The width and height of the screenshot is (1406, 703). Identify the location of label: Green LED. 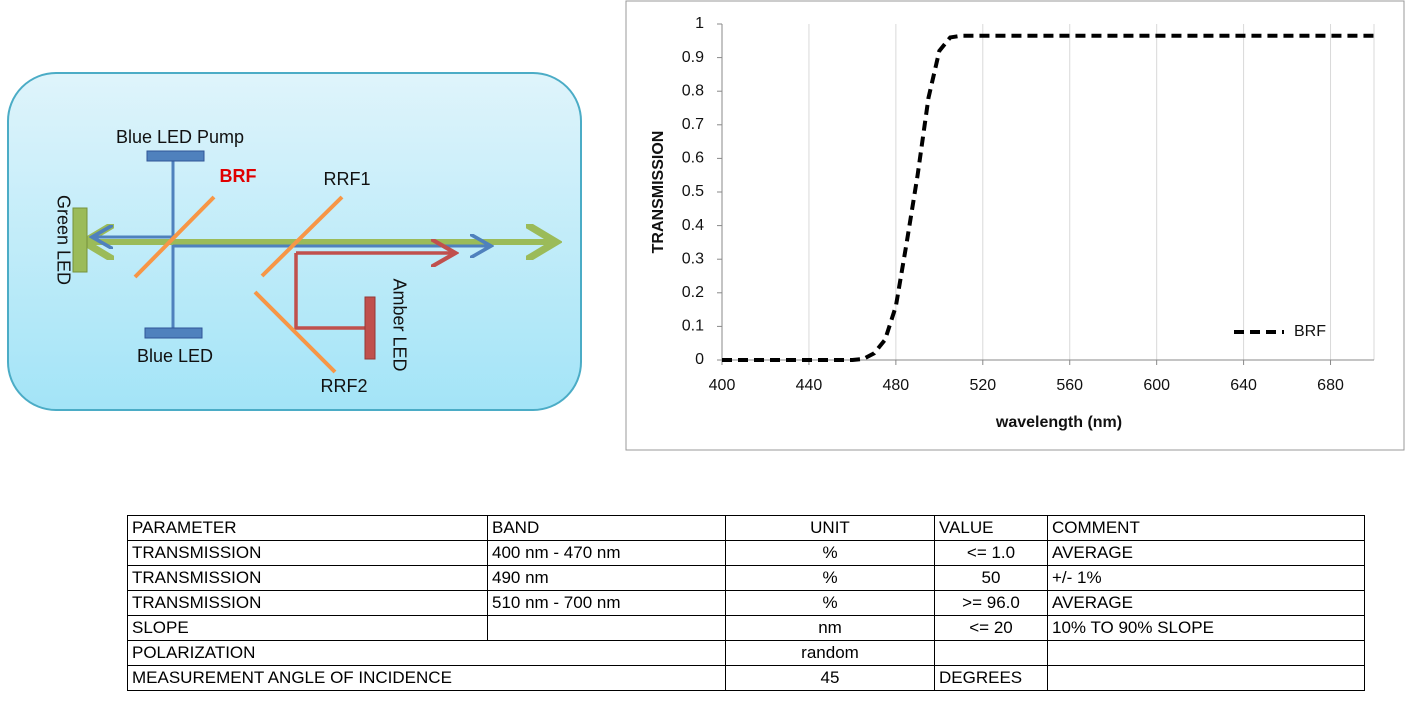
(63, 240).